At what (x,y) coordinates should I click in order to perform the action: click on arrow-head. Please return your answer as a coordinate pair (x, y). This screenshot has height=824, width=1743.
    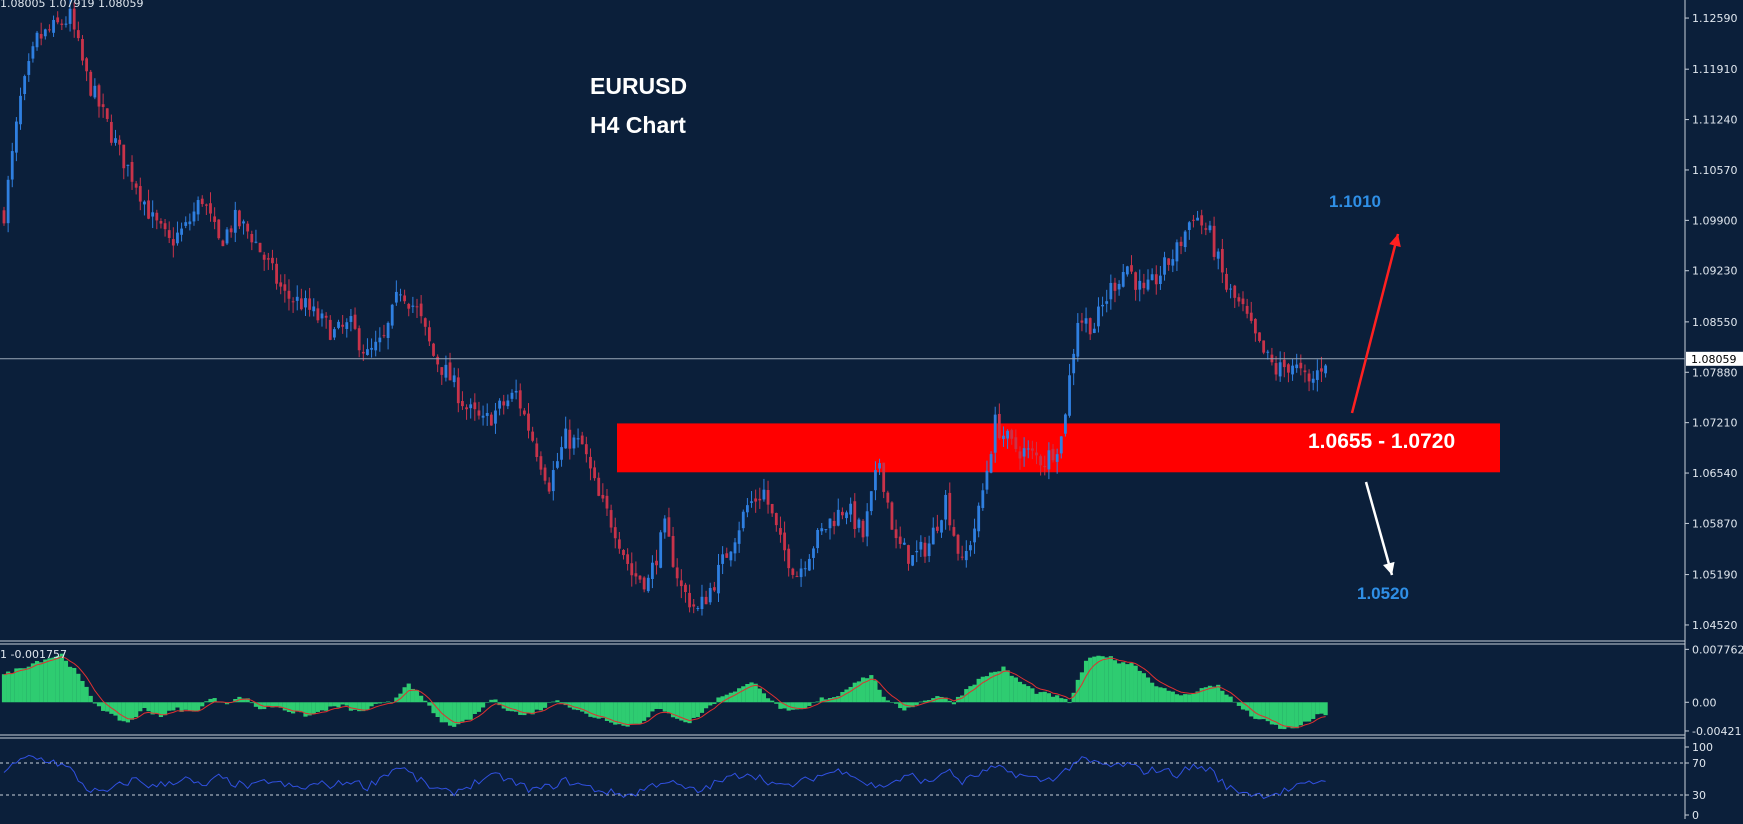
    Looking at the image, I should click on (1395, 241).